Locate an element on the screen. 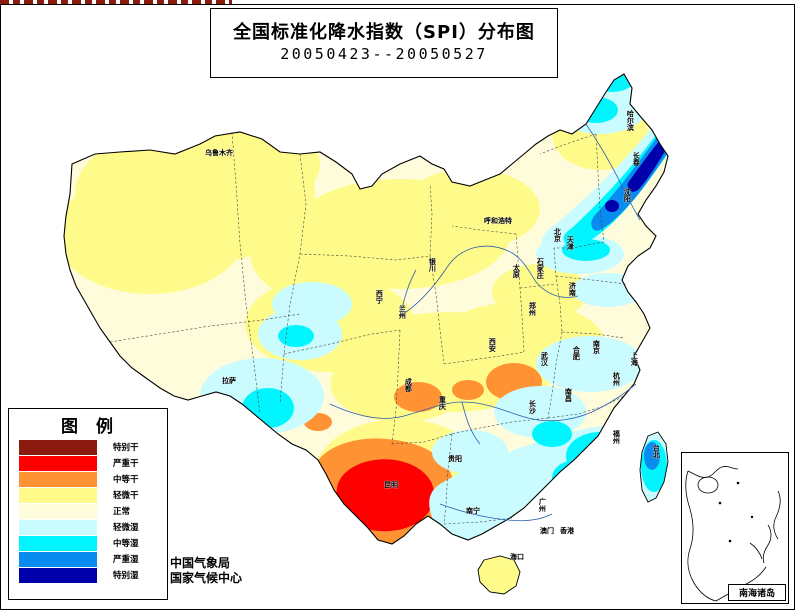  city-label: 武汉 is located at coordinates (544, 359).